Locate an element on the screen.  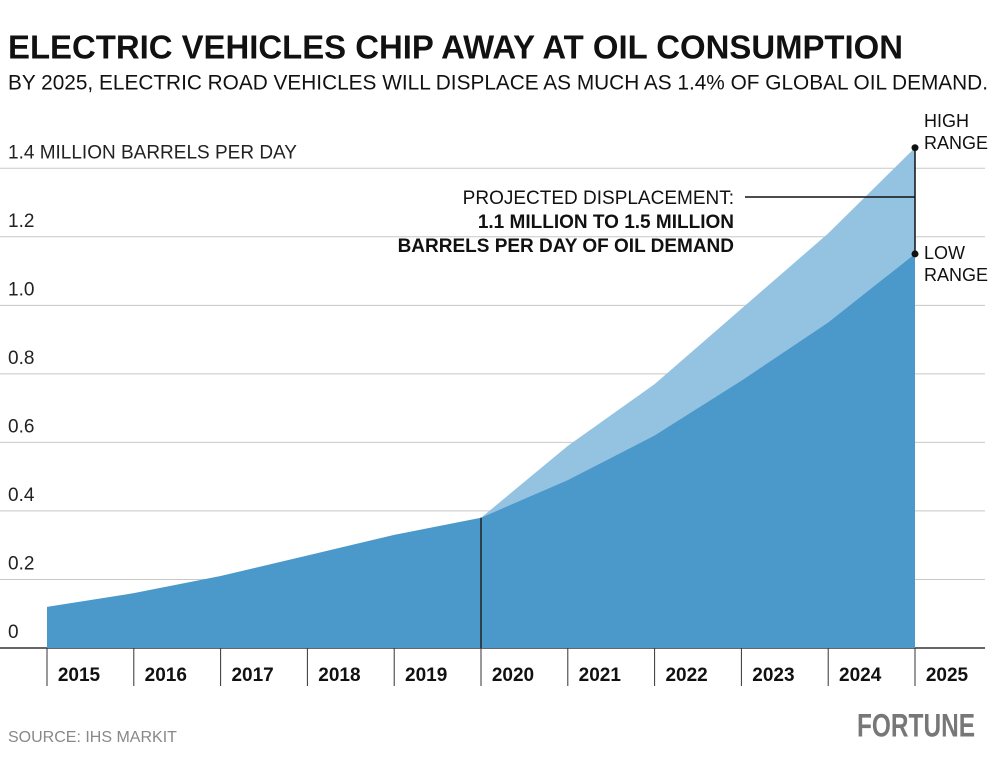
y-tick-label: 0.4 is located at coordinates (21, 495).